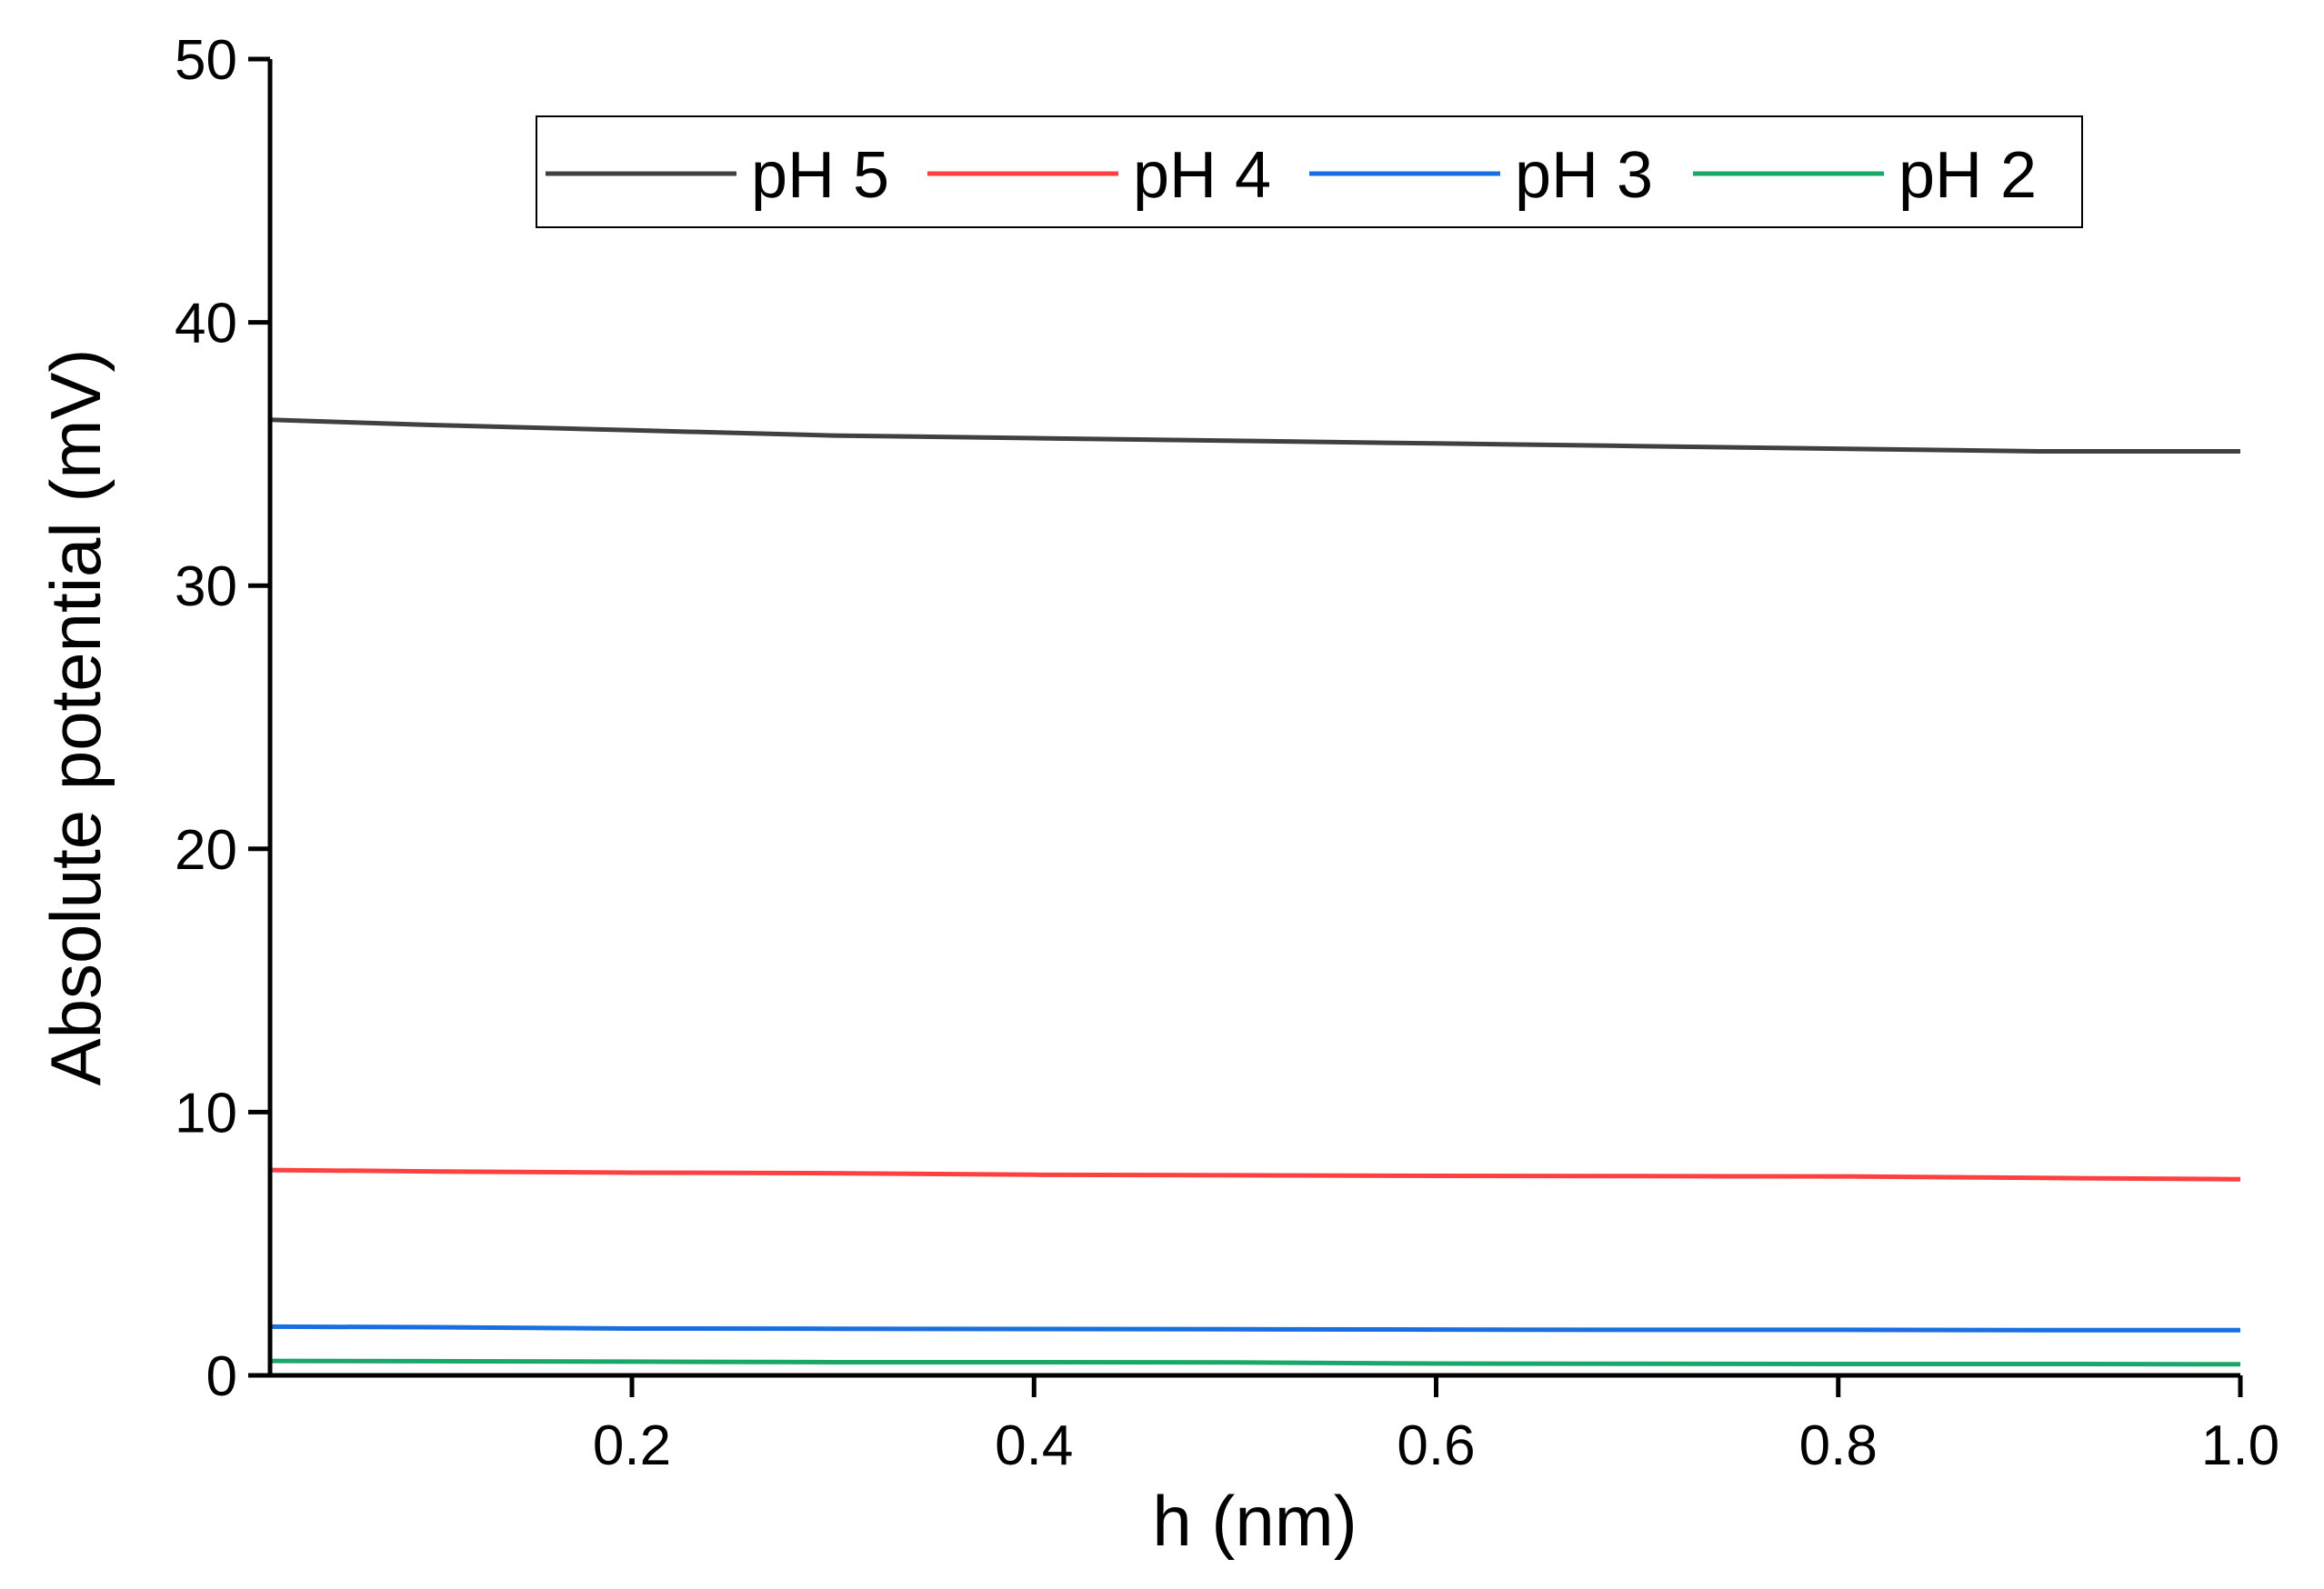 The height and width of the screenshot is (1589, 2324). Describe the element at coordinates (2240, 1446) in the screenshot. I see `x-tick-label: 1.0` at that location.